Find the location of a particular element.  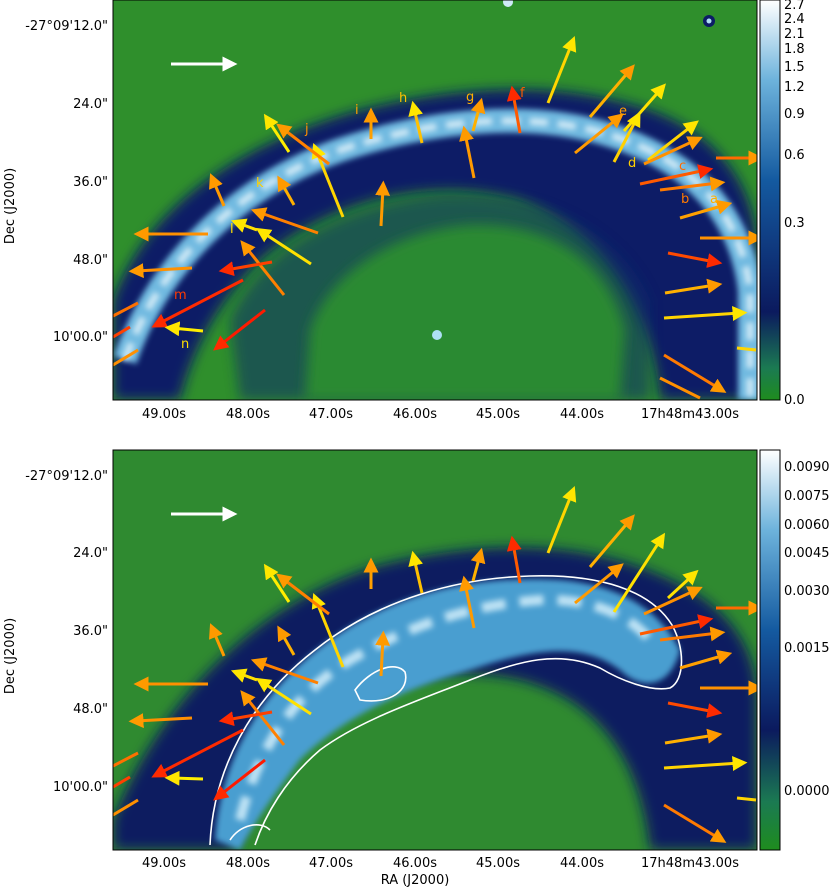

label-j: j is located at coordinates (306, 129).